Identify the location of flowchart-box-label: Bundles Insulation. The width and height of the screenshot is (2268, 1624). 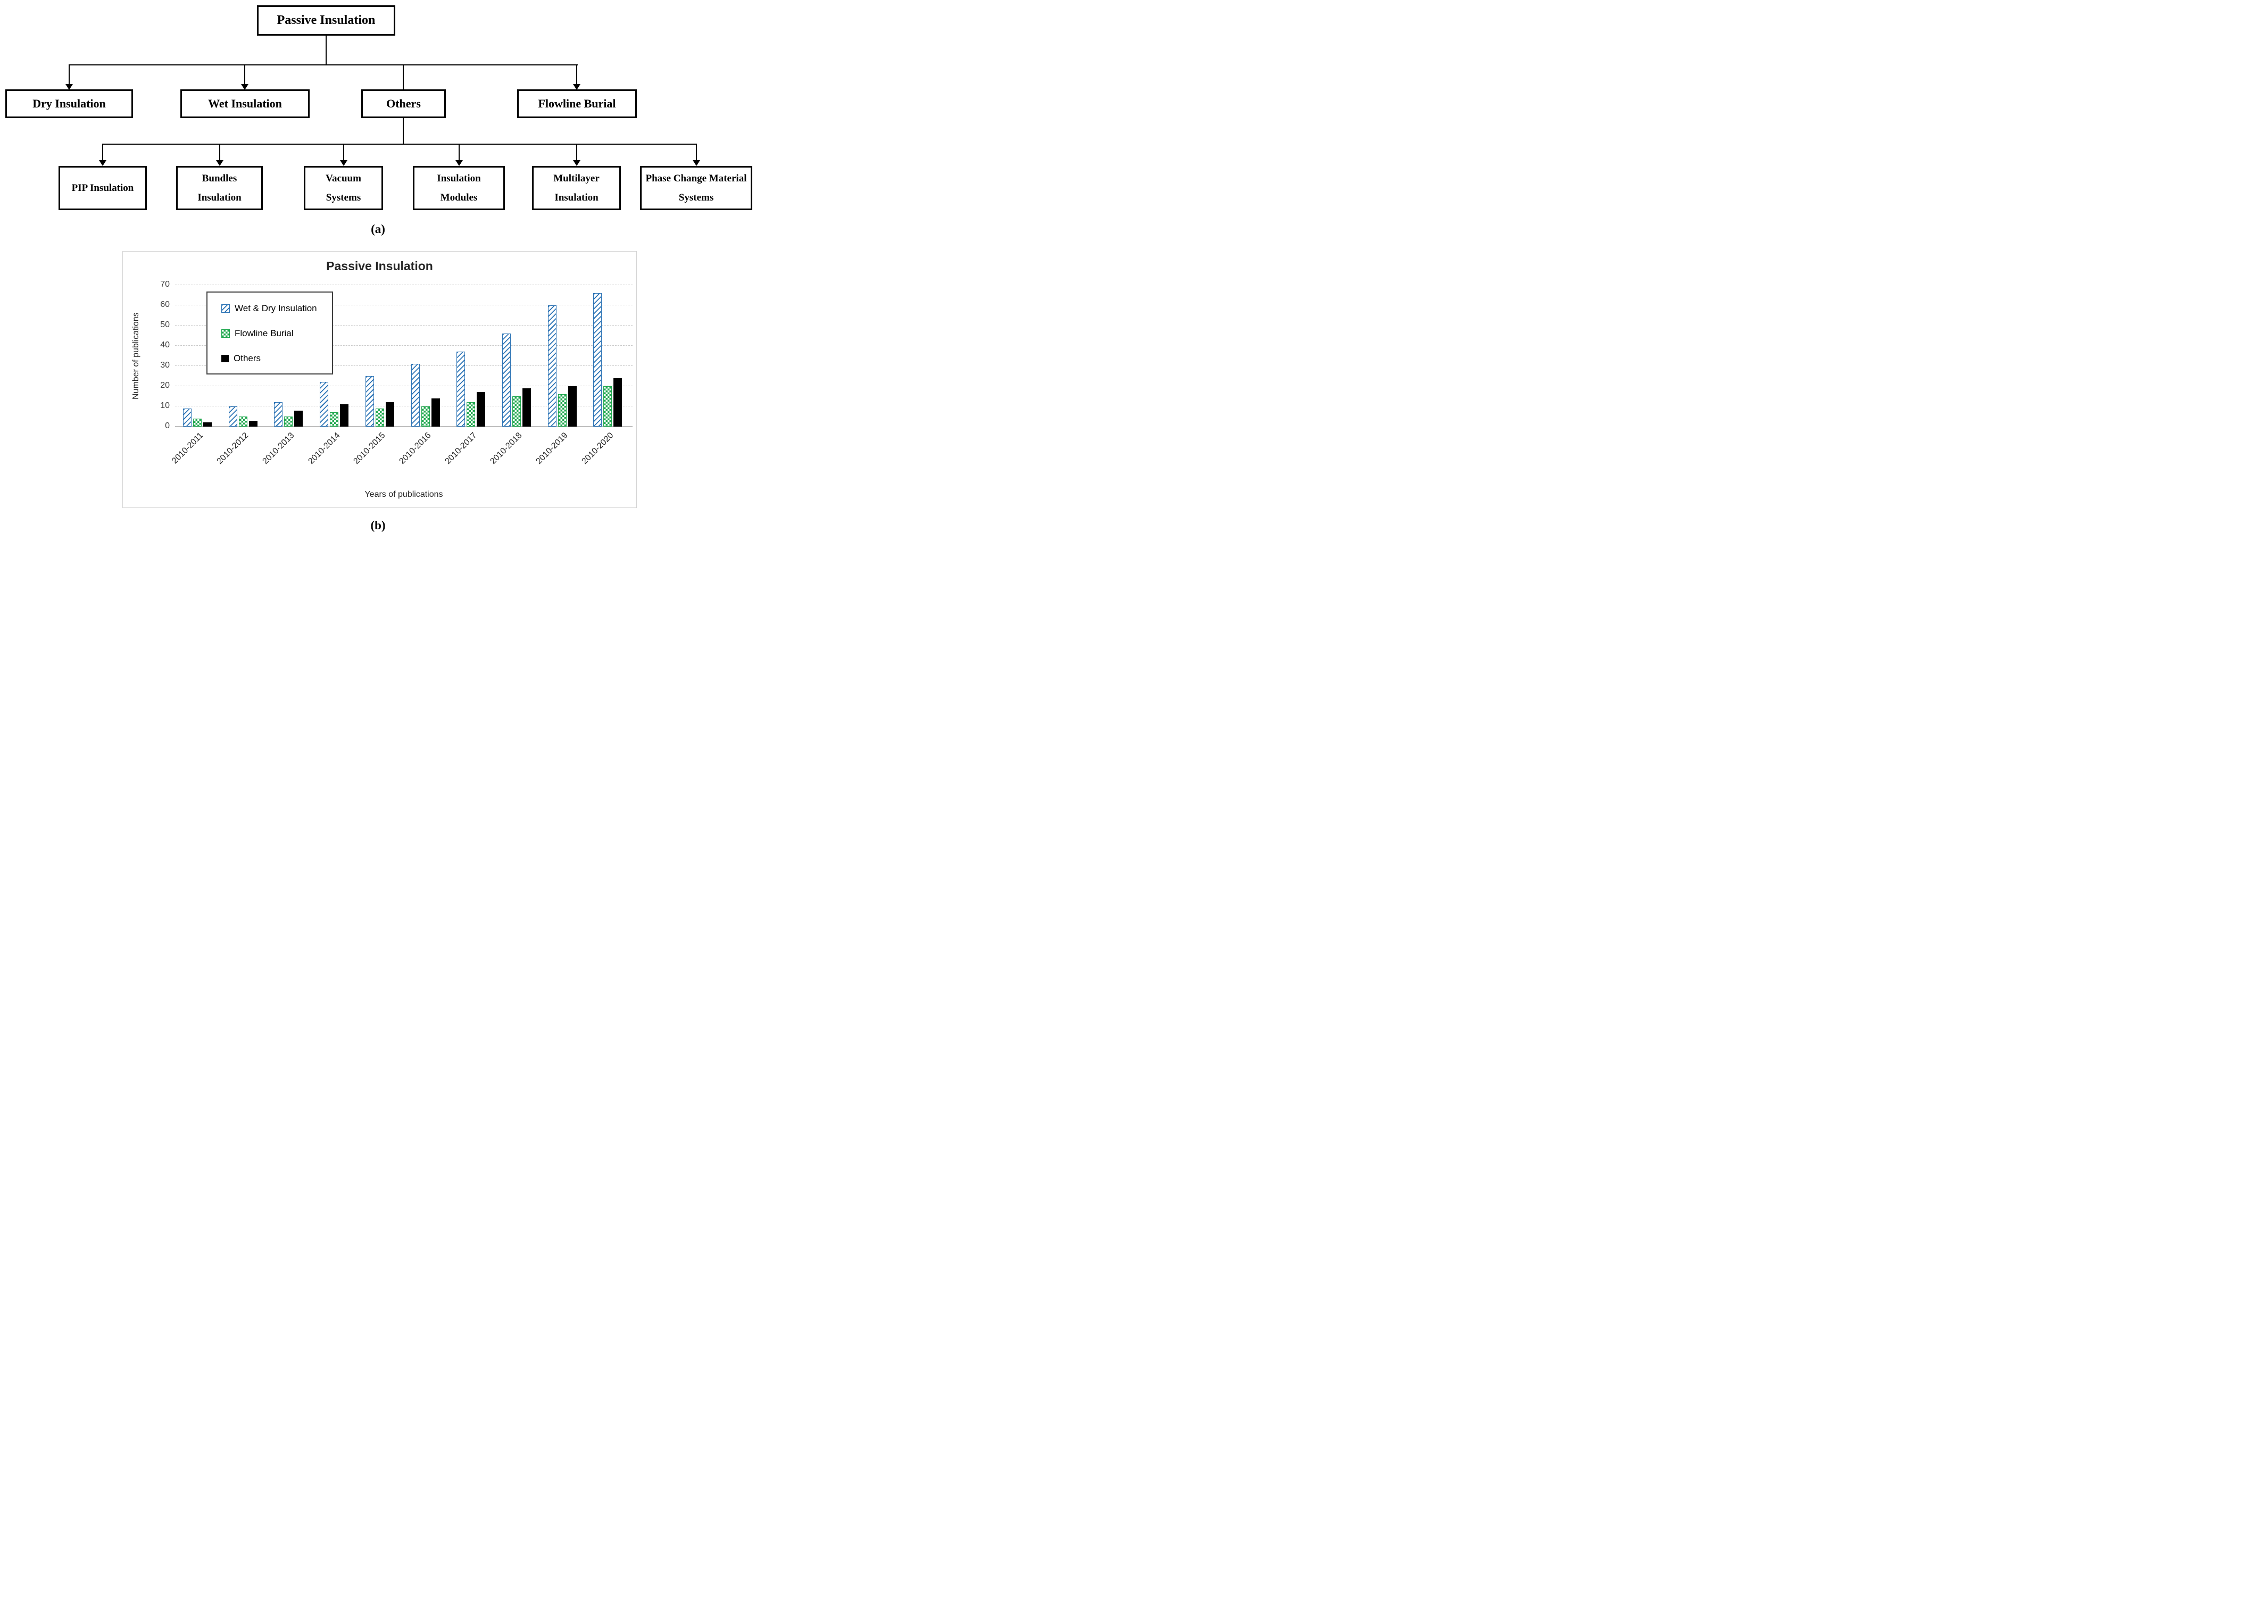
(219, 188).